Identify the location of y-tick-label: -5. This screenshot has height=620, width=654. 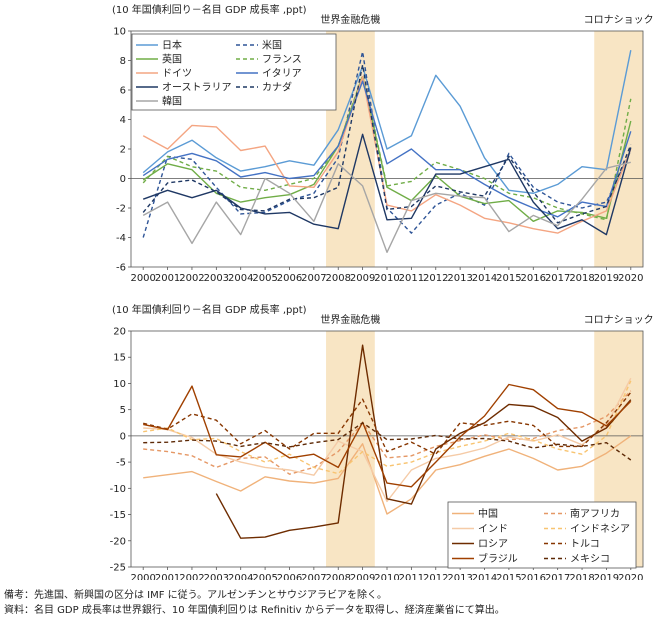
(121, 463).